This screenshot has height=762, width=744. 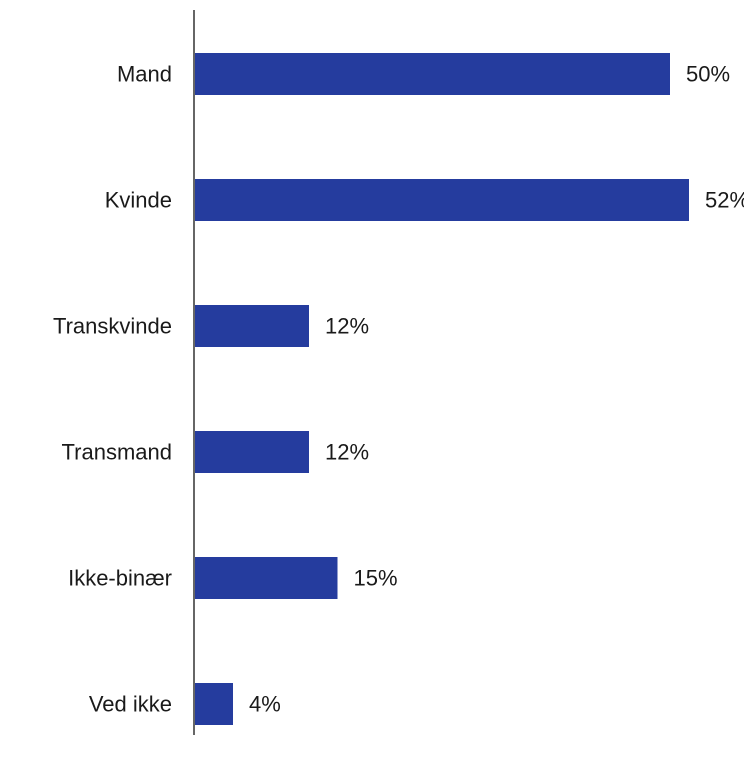 I want to click on category-label-0: Mand, so click(x=144, y=74).